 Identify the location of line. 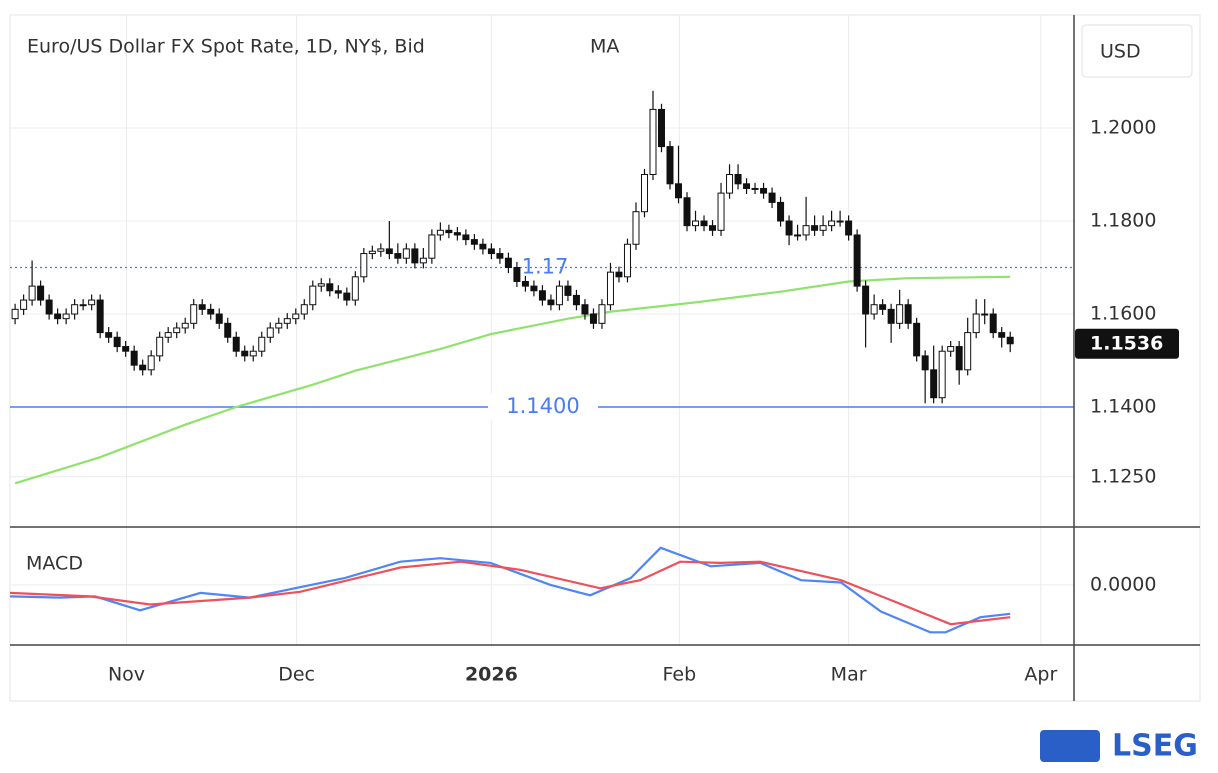
(510, 593).